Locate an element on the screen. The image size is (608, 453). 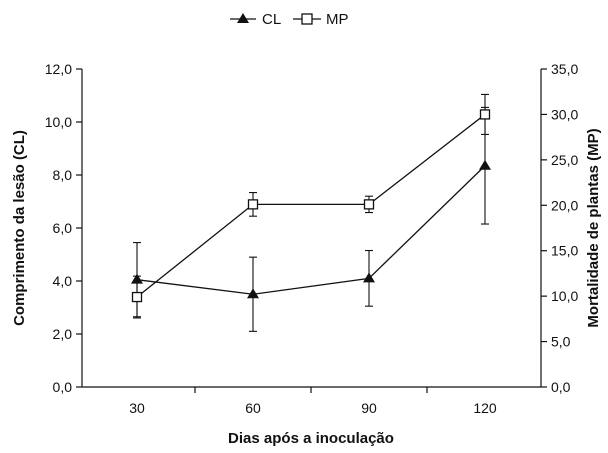
legend-marker-cl is located at coordinates (243, 18).